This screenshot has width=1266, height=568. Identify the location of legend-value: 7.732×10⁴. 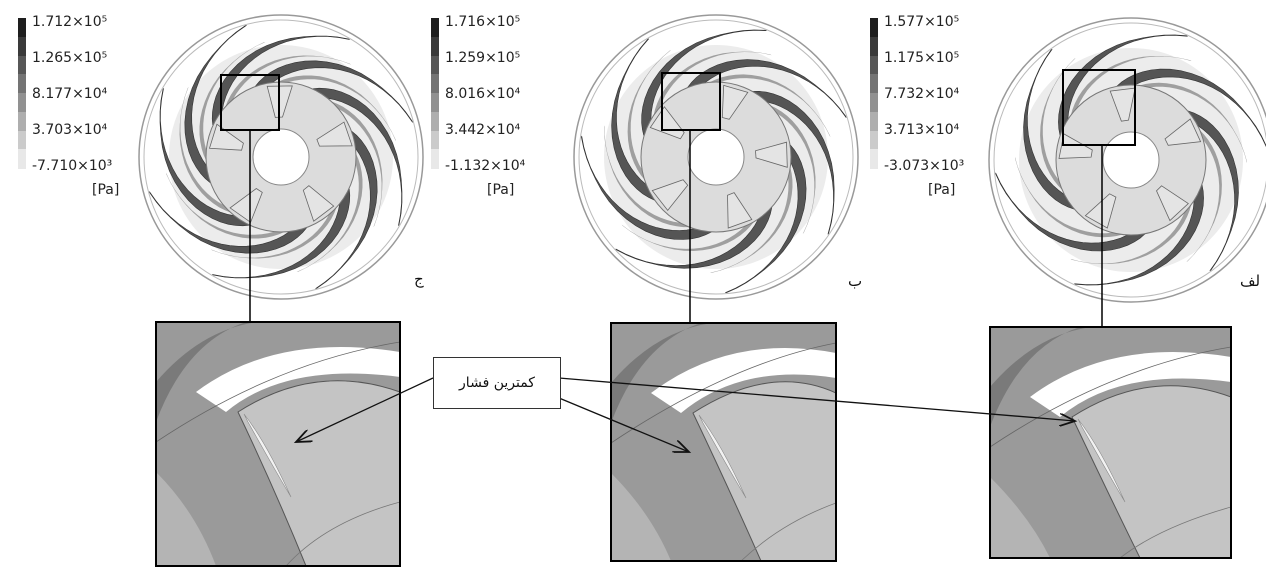
(922, 94).